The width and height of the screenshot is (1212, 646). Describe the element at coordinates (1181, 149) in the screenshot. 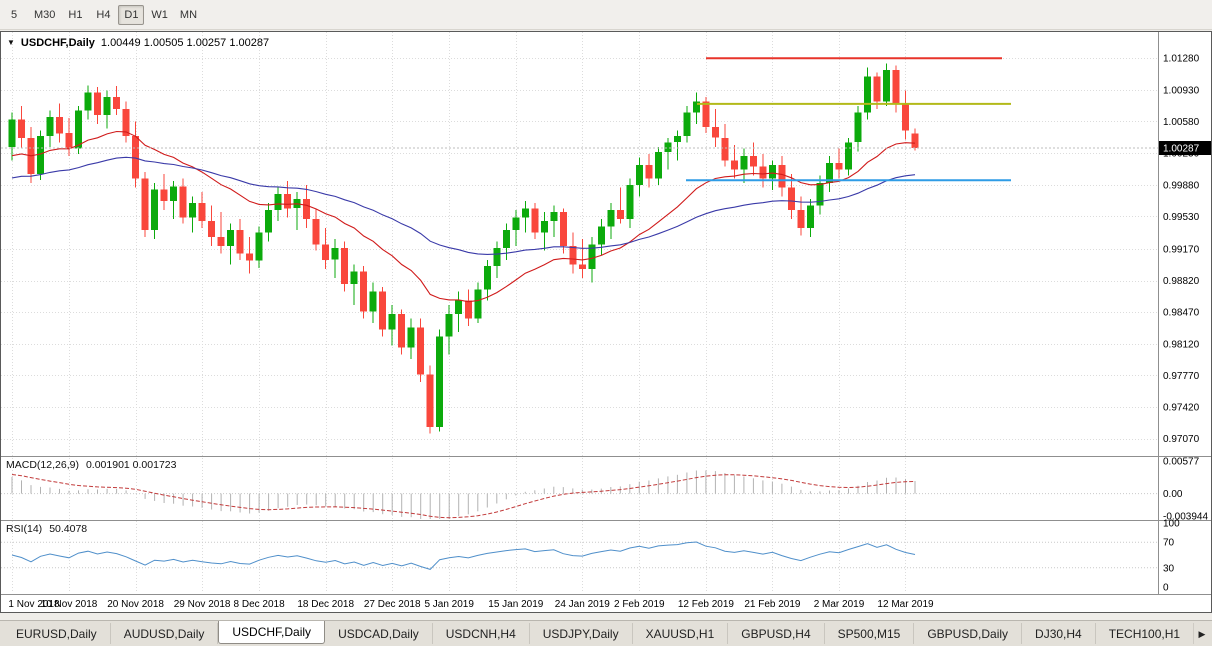

I see `svg-text: 1.00287` at that location.